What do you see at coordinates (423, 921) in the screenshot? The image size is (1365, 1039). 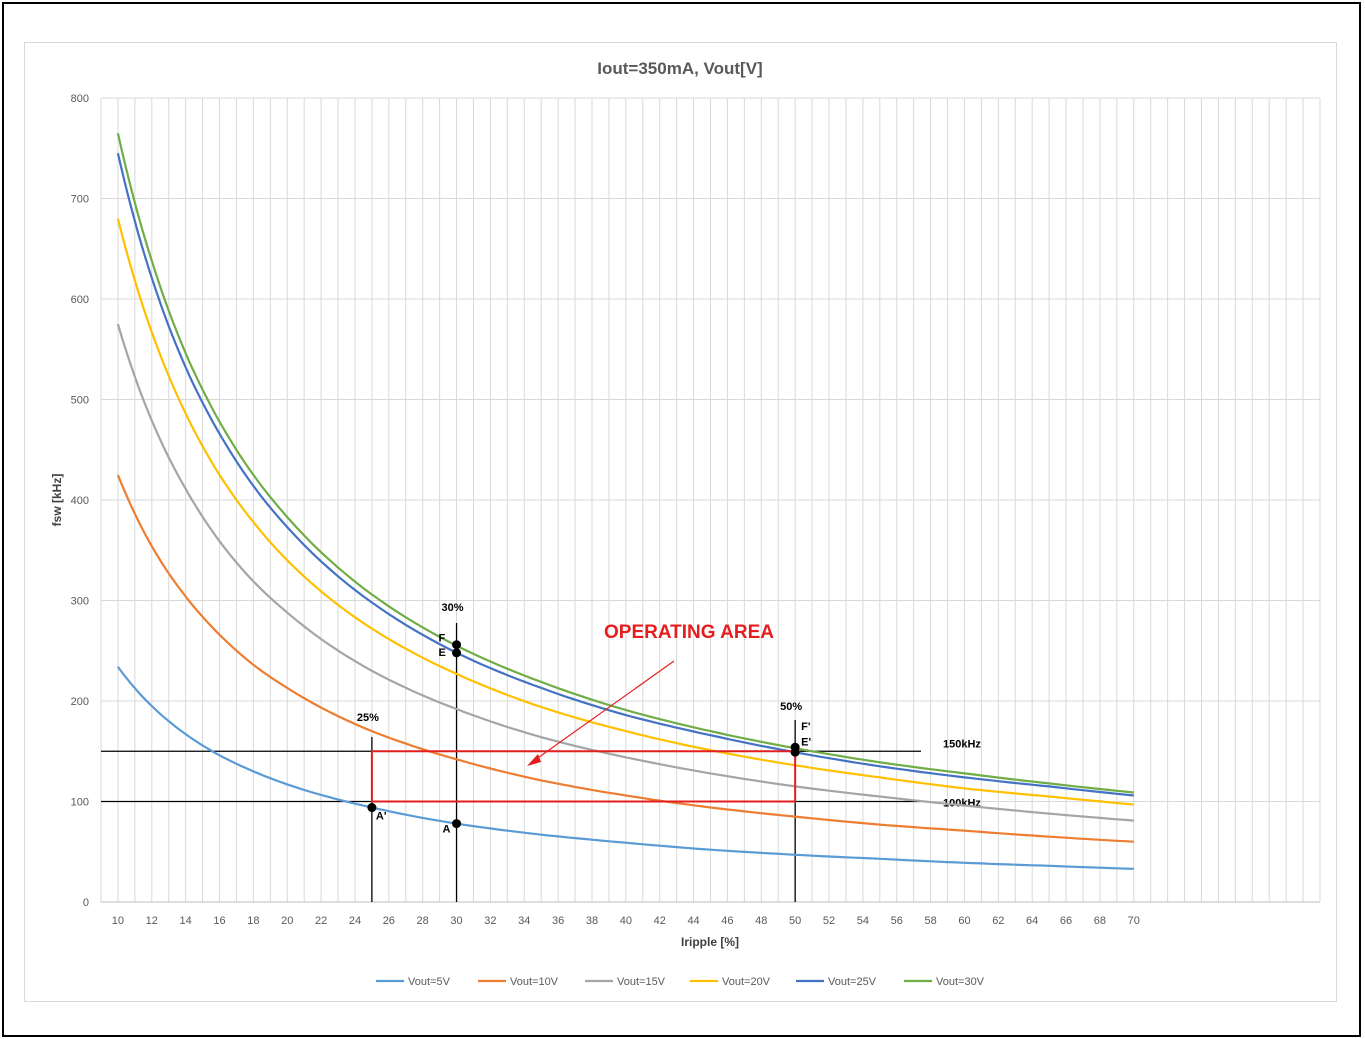 I see `x-tick-label: 28` at bounding box center [423, 921].